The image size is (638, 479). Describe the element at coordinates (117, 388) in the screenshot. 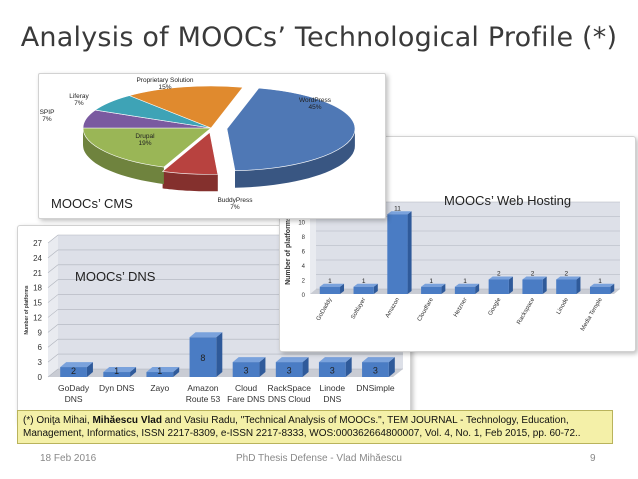

I see `dns-category-label: Dyn DNS` at that location.